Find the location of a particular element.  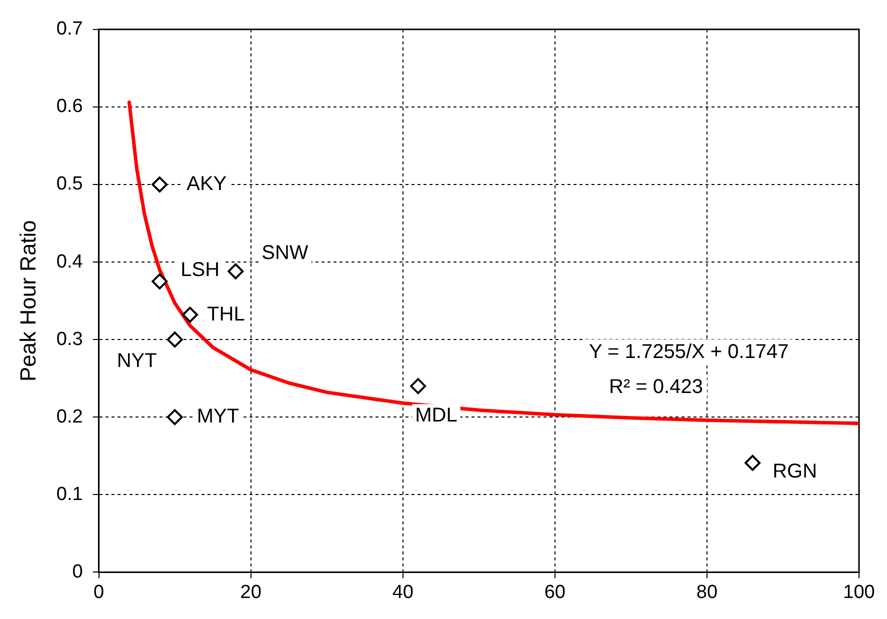

y-tick-label: 0.3 is located at coordinates (69, 339).